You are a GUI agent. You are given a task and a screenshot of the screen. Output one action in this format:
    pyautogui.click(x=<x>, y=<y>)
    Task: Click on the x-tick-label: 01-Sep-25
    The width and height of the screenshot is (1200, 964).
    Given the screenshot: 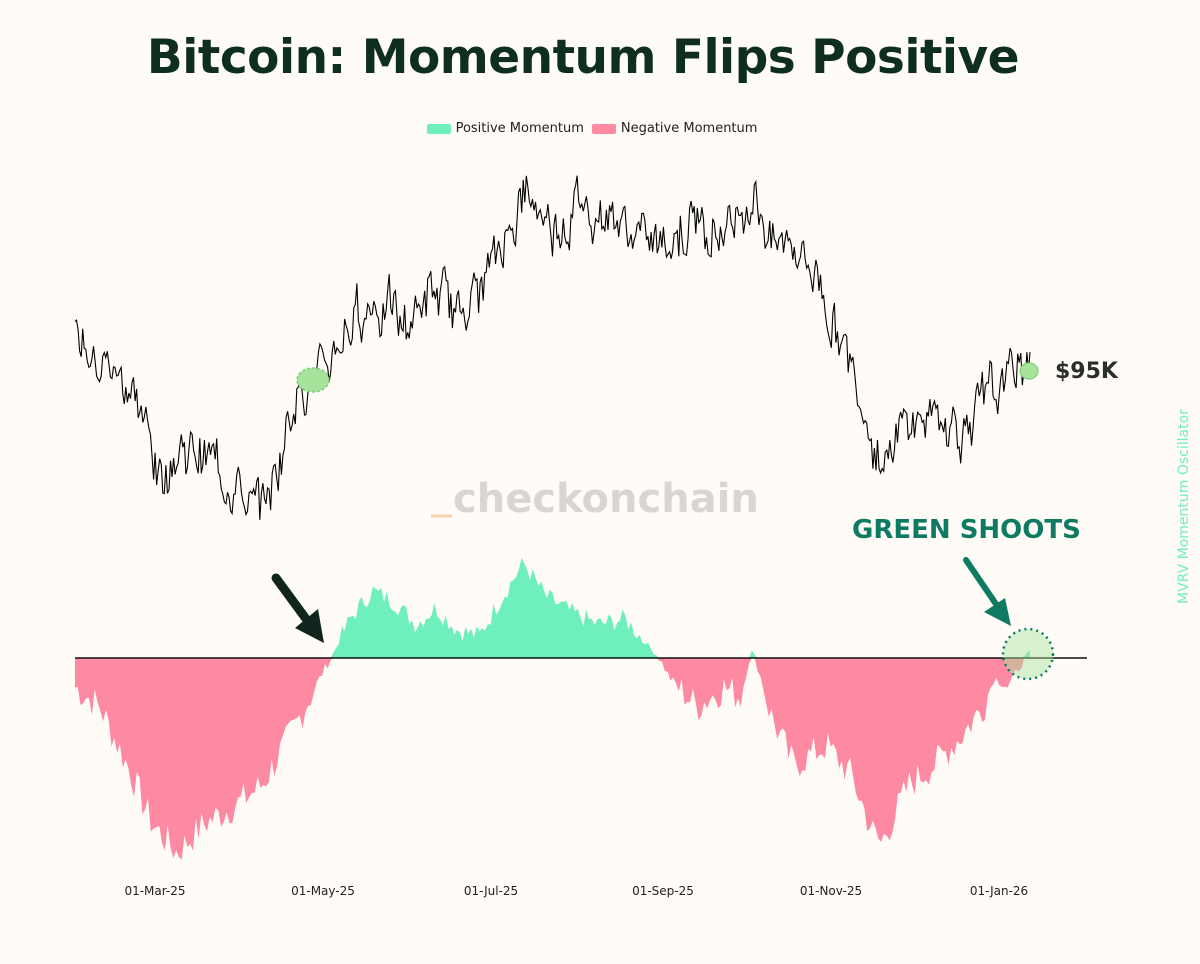 What is the action you would take?
    pyautogui.click(x=663, y=891)
    